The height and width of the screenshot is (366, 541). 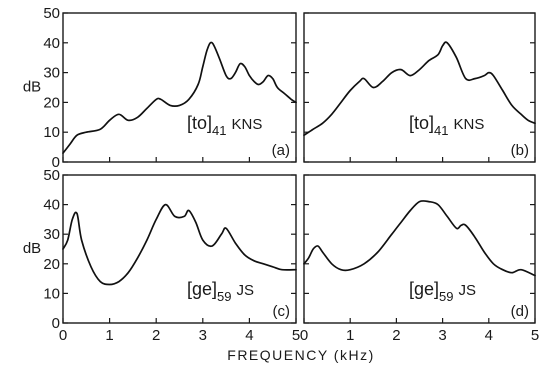 I want to click on utterance-label-d: [ge]59 JS, so click(x=442, y=291).